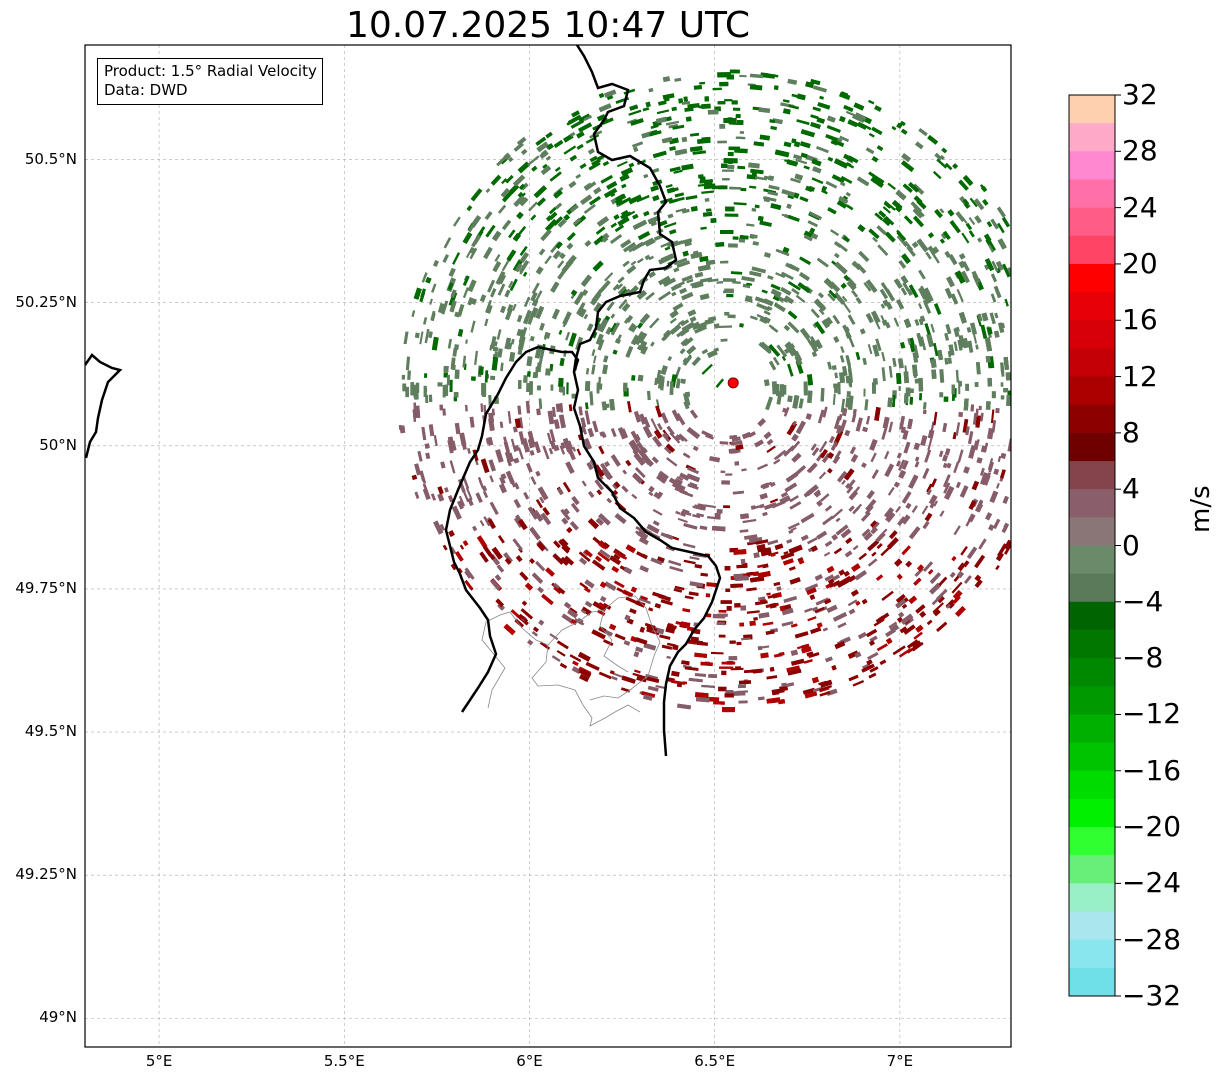 Image resolution: width=1225 pixels, height=1081 pixels. Describe the element at coordinates (210, 81) in the screenshot. I see `info-box: Product: 1.5° Radial Velocity Data: DWD` at that location.